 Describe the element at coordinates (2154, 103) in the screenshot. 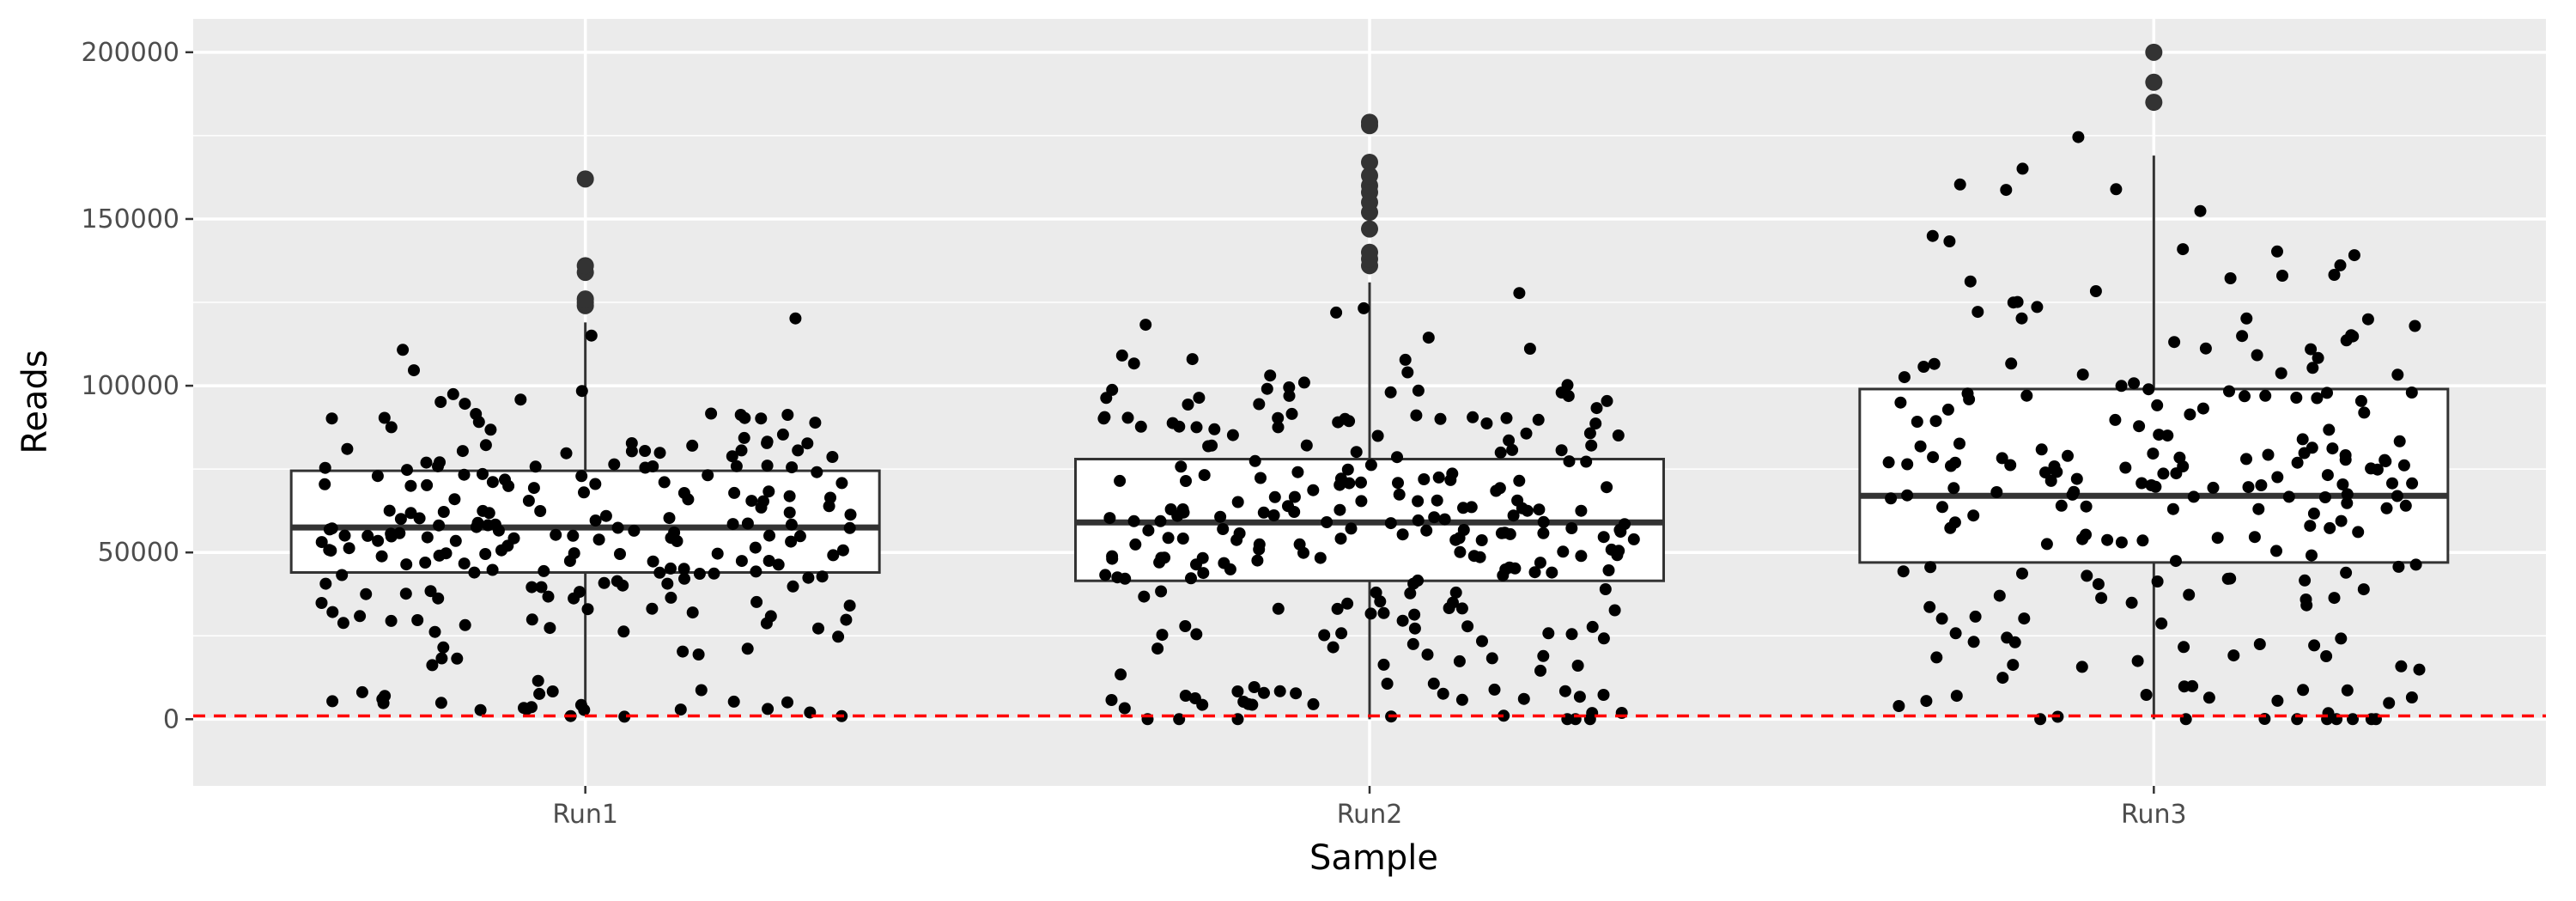

I see `outlier-point` at that location.